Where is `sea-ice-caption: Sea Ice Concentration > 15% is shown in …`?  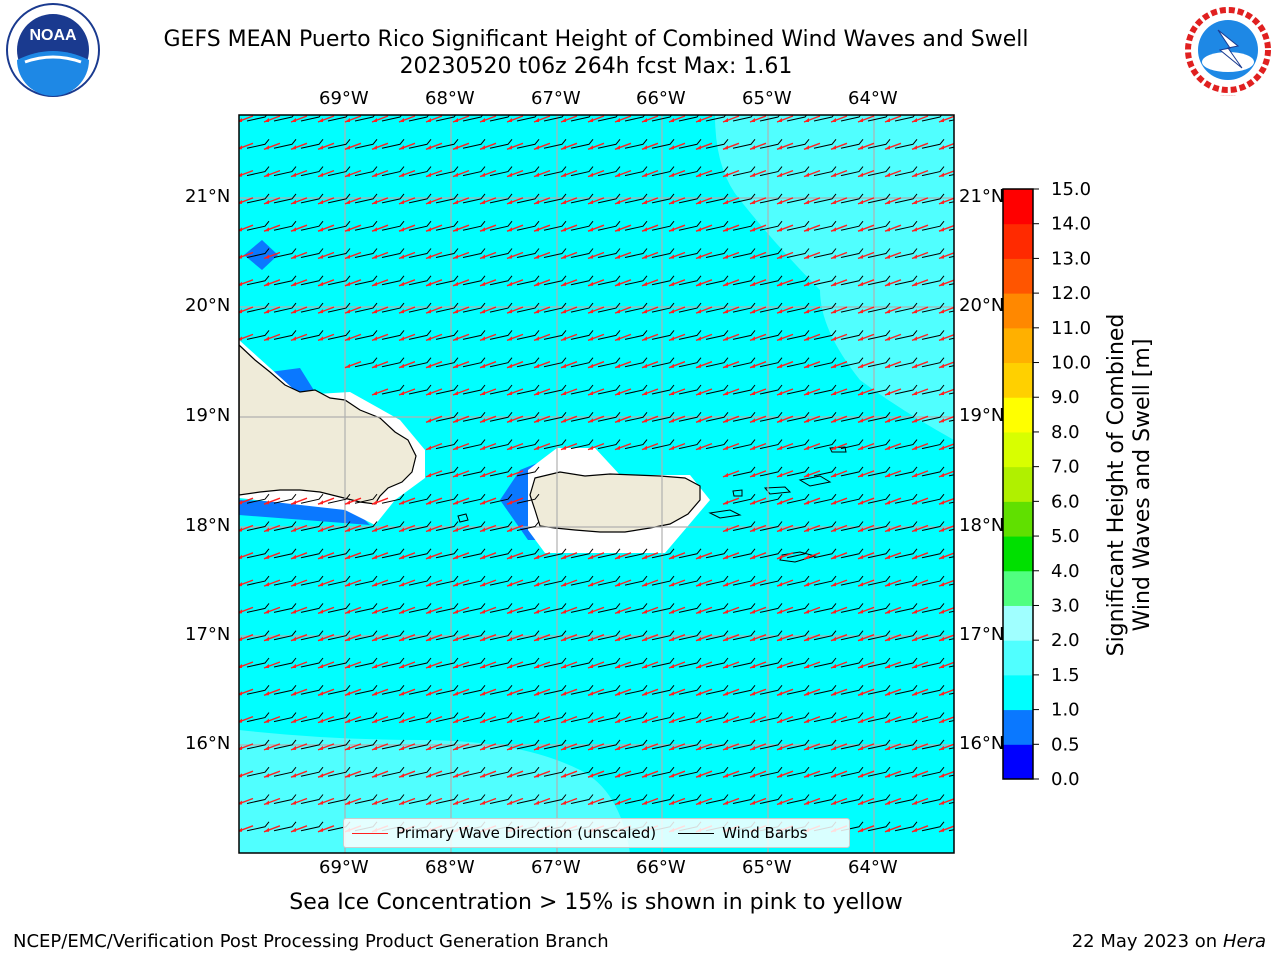
sea-ice-caption: Sea Ice Concentration > 15% is shown in … is located at coordinates (596, 902).